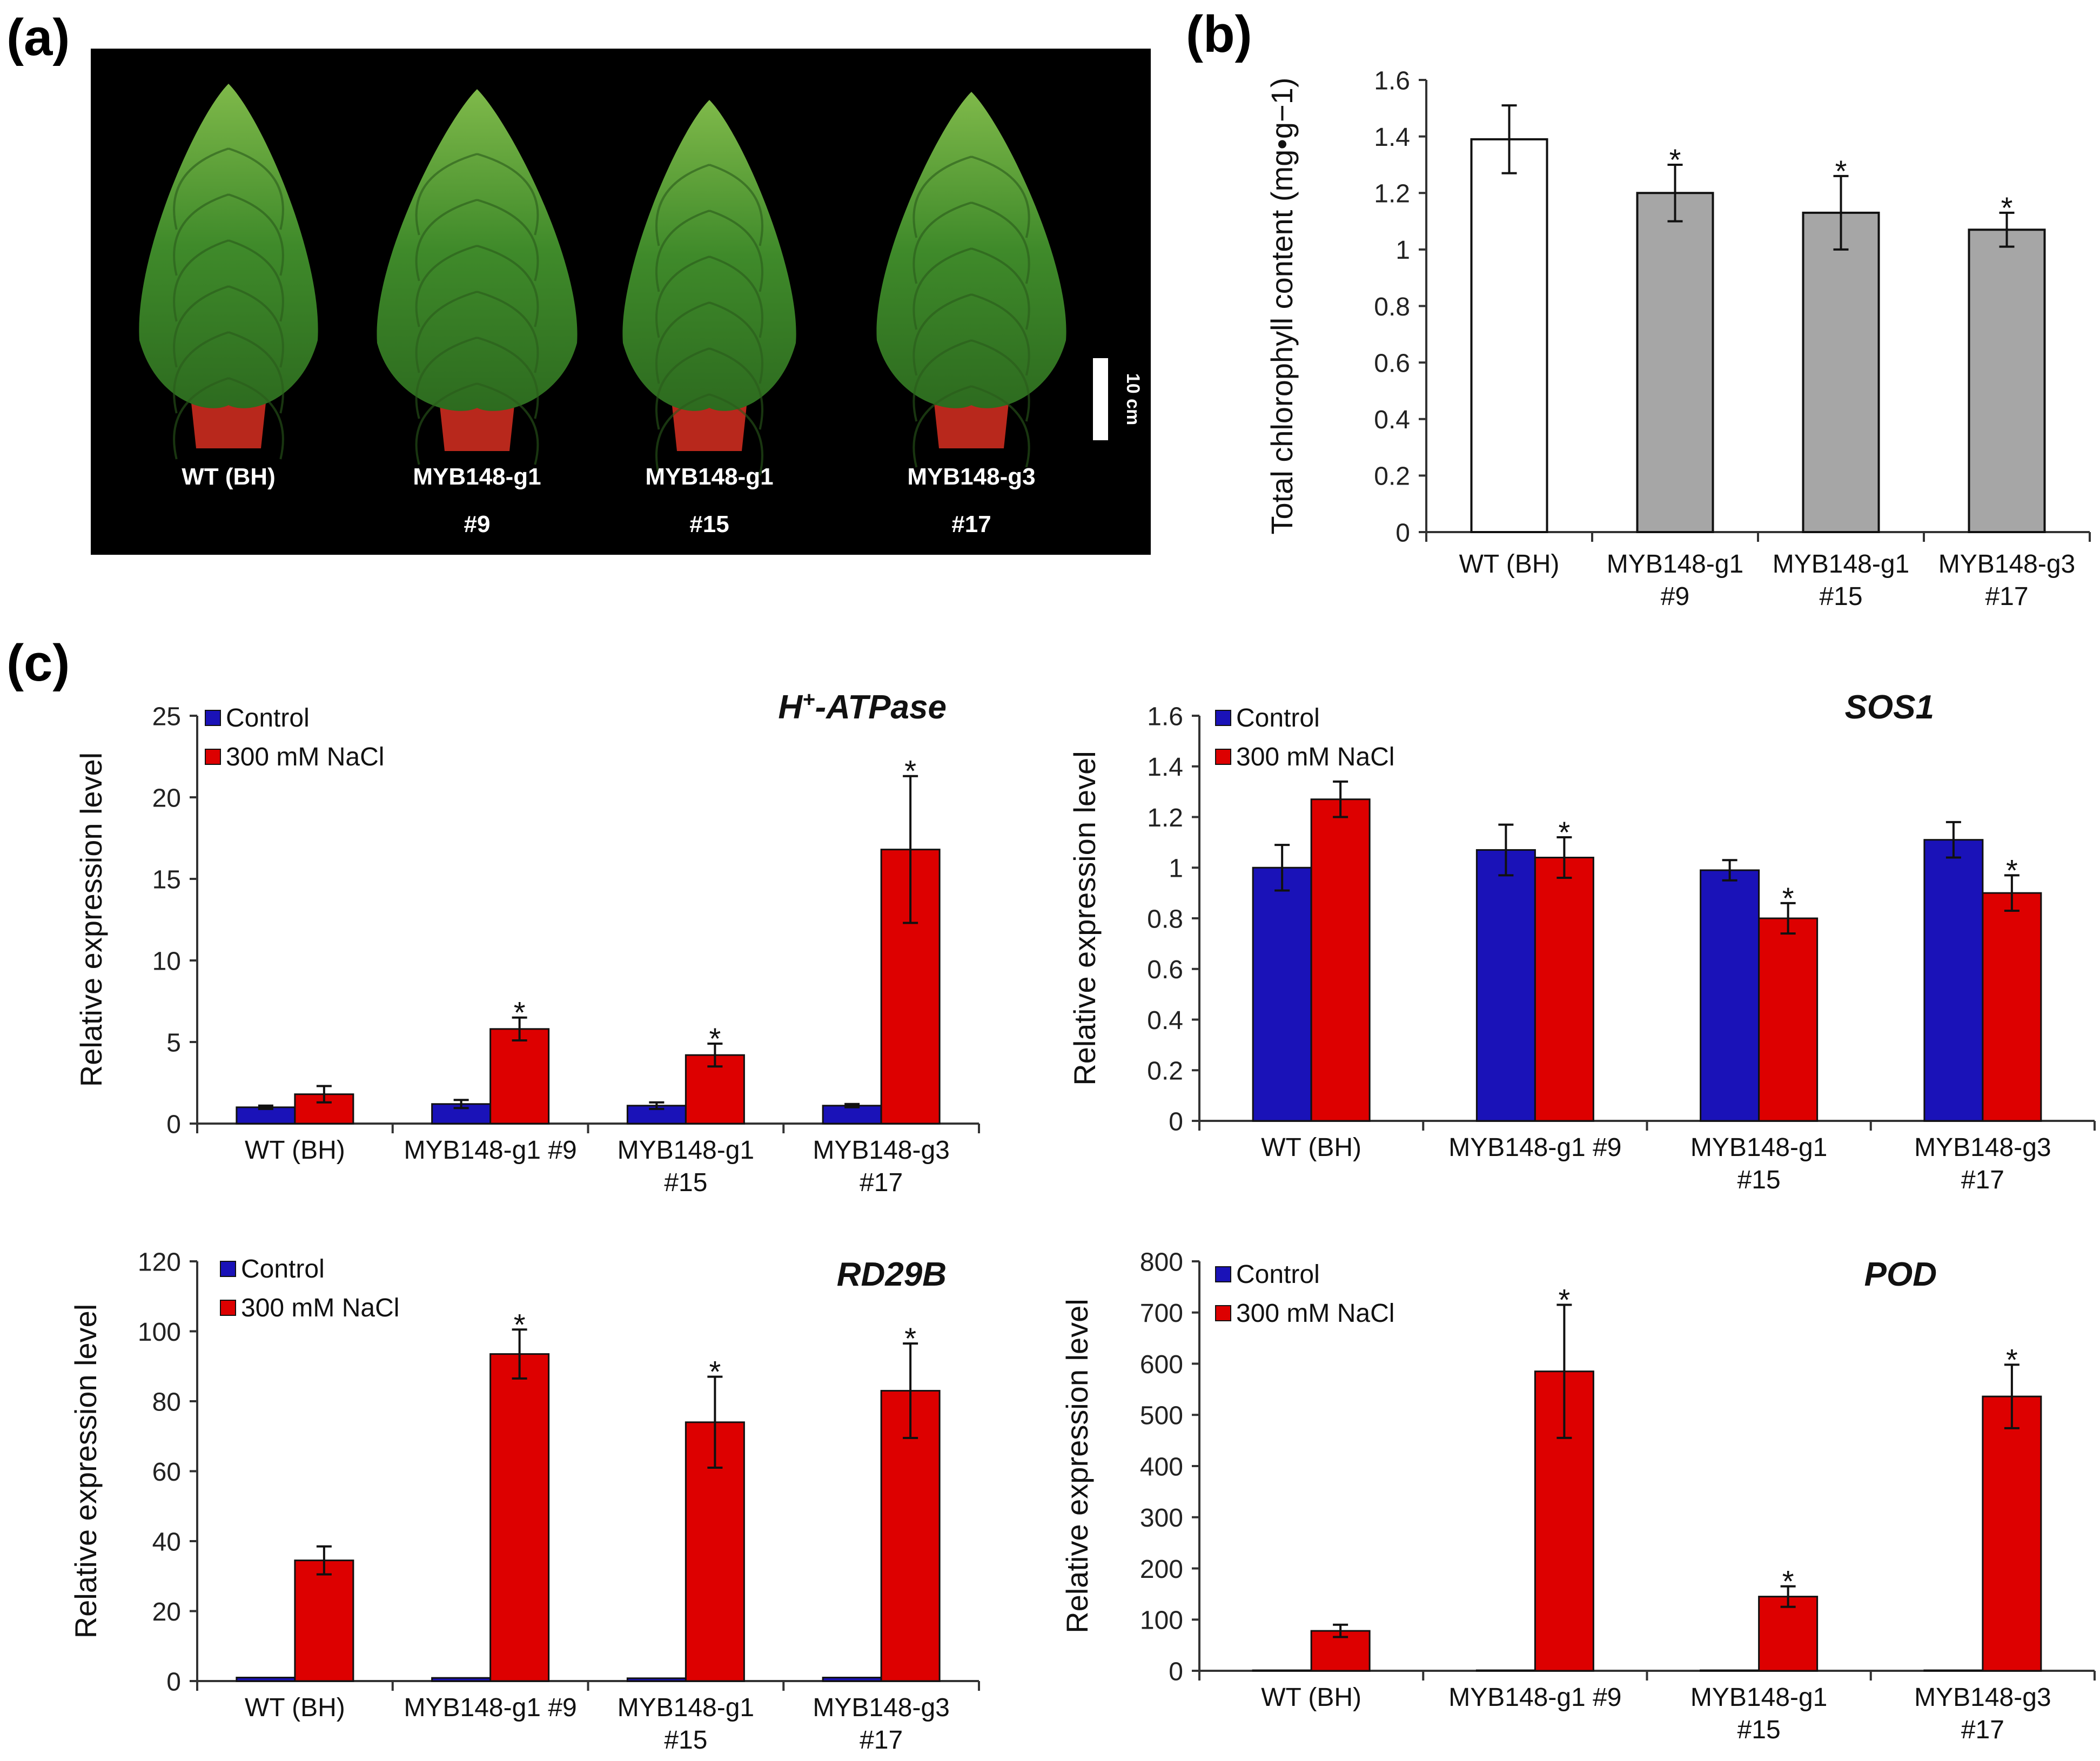  Describe the element at coordinates (1392, 363) in the screenshot. I see `y-tick-label: 0.6` at that location.